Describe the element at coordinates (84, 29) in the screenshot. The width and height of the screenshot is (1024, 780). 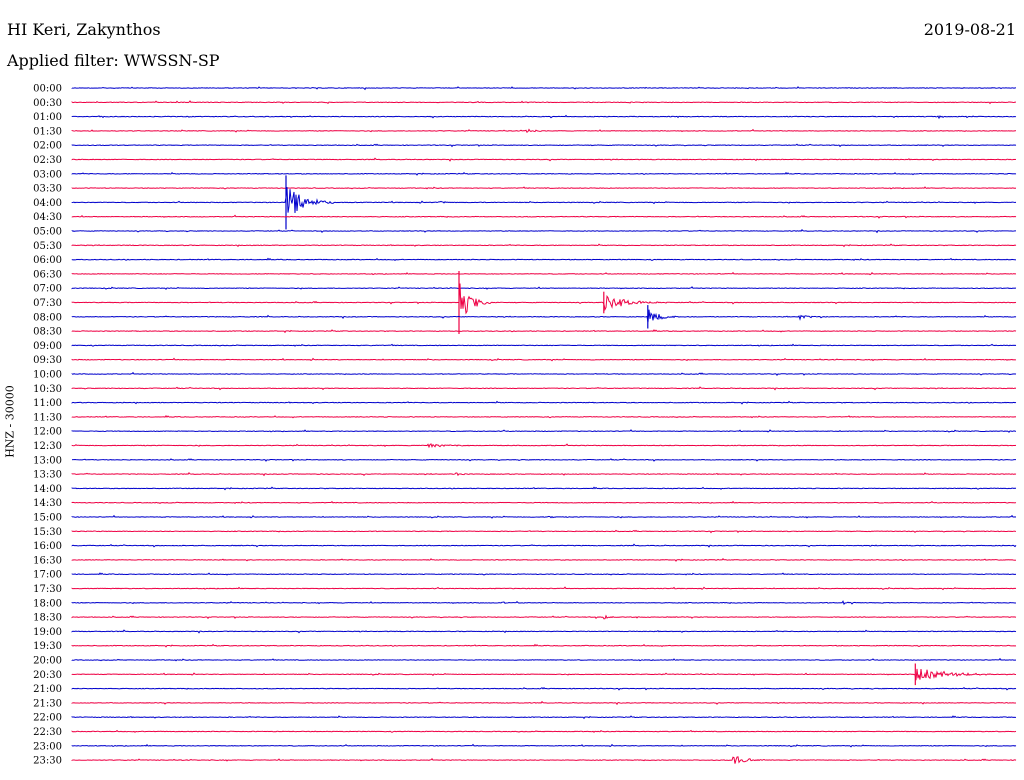
I see `station-title: HI Keri, Zakynthos` at that location.